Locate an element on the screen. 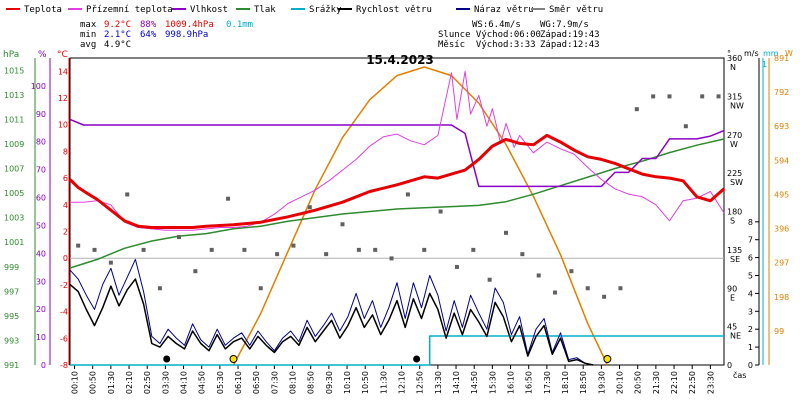 Image resolution: width=800 pixels, height=400 pixels. ms-tick: 8 is located at coordinates (750, 222).